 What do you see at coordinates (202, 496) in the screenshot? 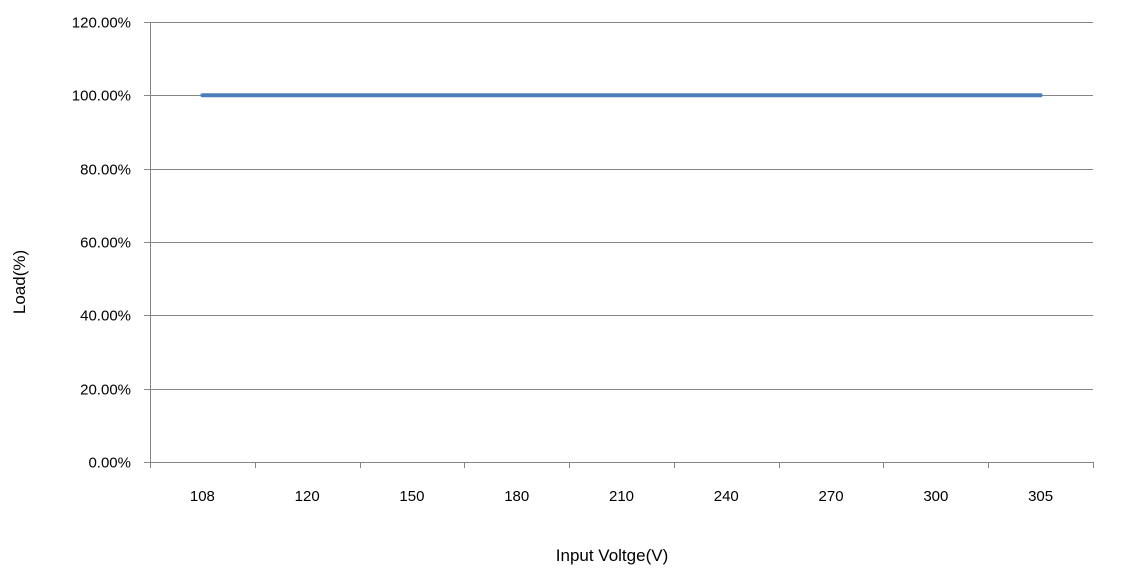
I see `x-tick-label: 108` at bounding box center [202, 496].